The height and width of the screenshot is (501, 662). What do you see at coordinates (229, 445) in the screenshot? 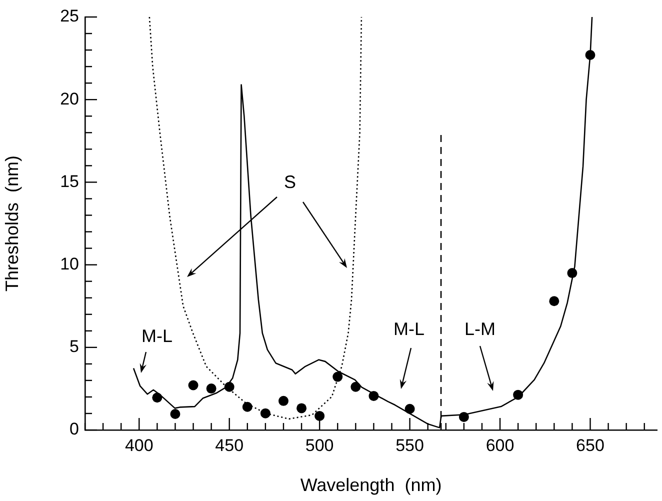
I see `x-tick-label: 450` at bounding box center [229, 445].